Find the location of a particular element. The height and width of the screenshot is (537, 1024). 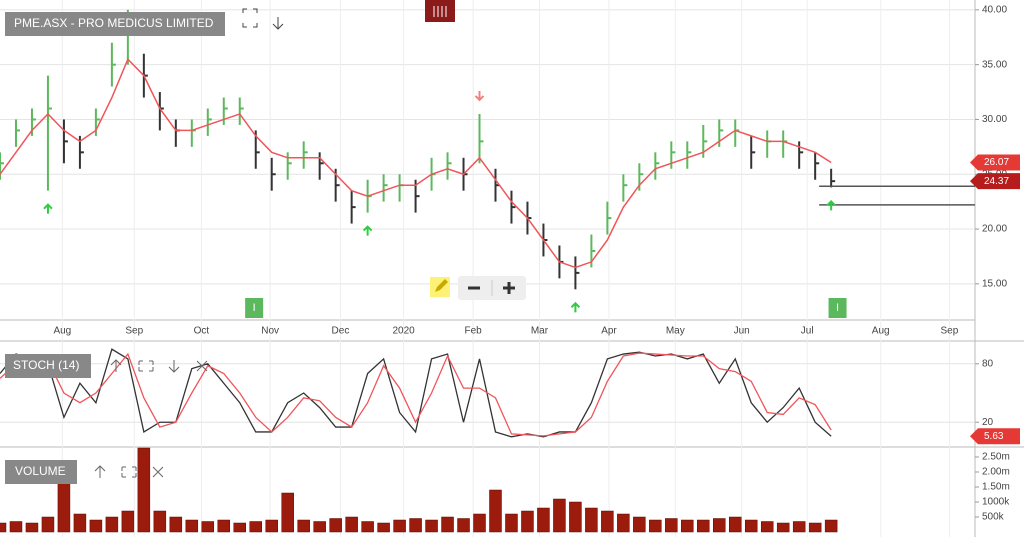

y-tick-label: 40.00 is located at coordinates (994, 10).